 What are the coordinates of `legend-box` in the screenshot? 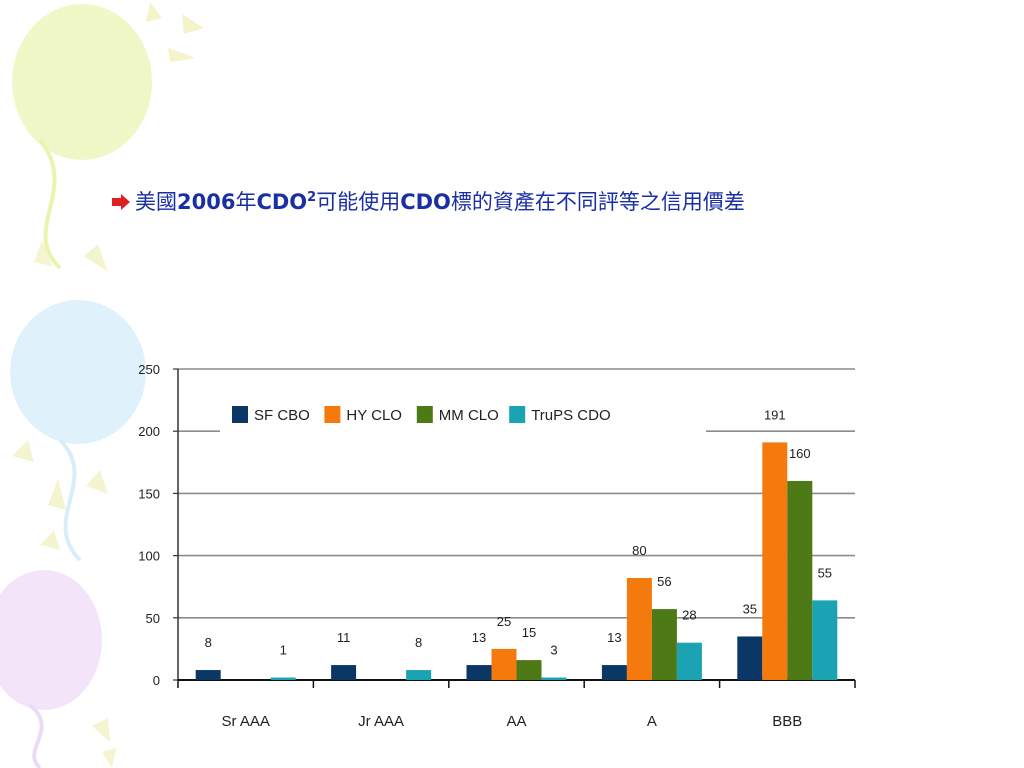 It's located at (463, 417).